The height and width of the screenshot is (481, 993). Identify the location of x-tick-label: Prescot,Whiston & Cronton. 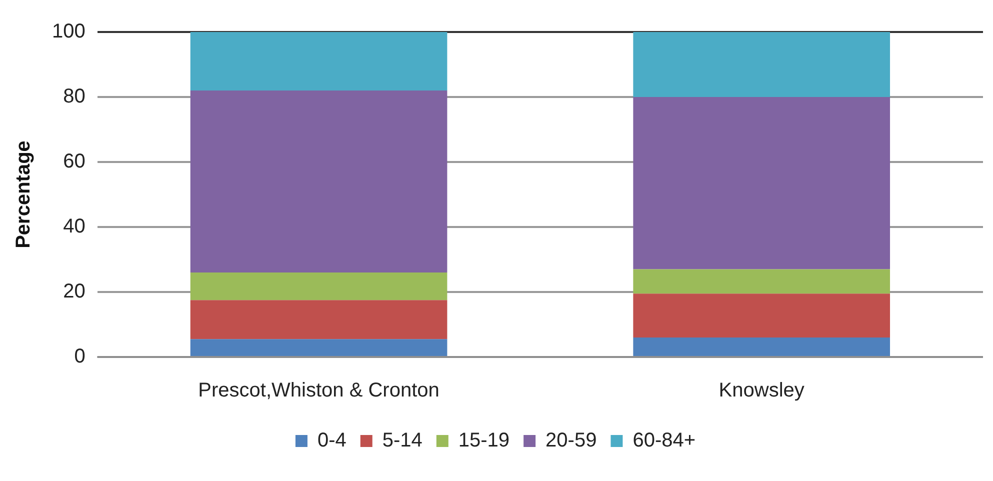
(319, 391).